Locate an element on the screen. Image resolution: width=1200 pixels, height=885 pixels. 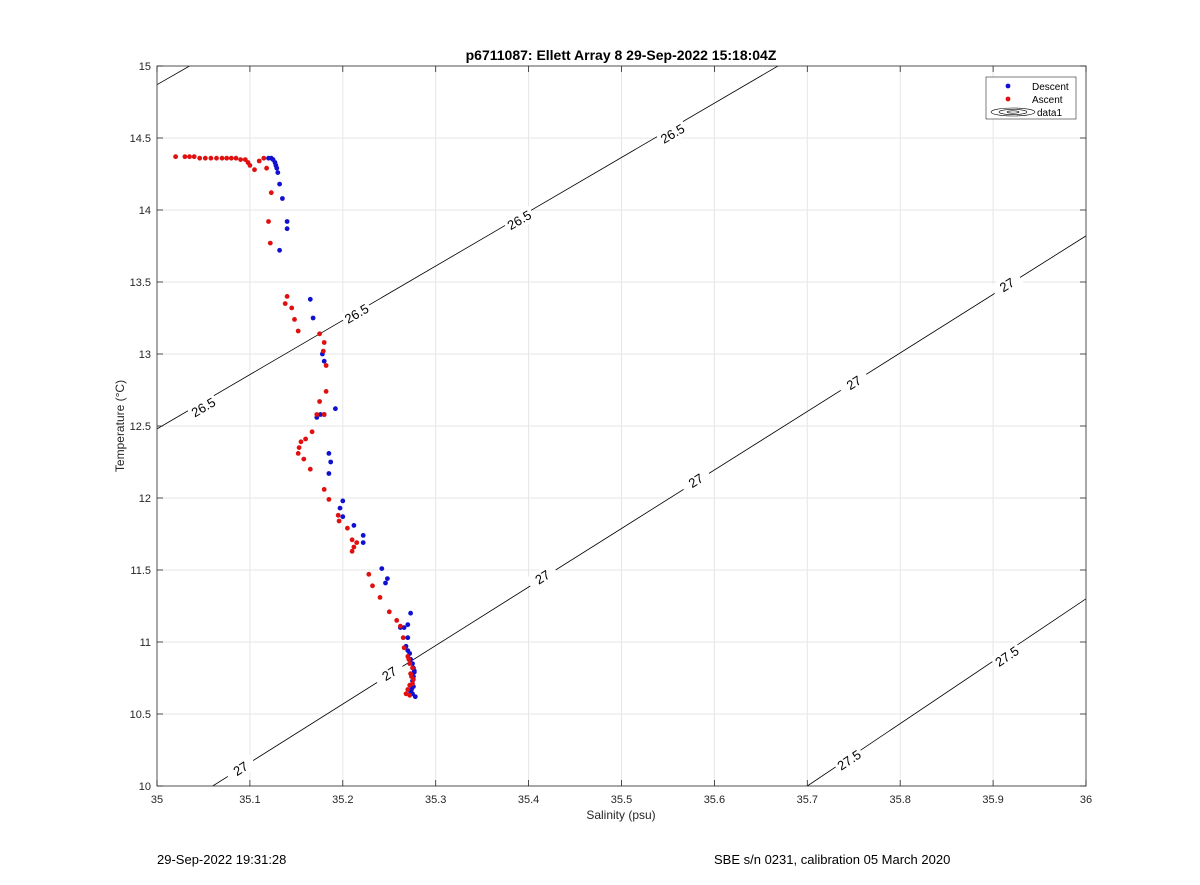
legend: Descent Ascent data1 is located at coordinates (1031, 98).